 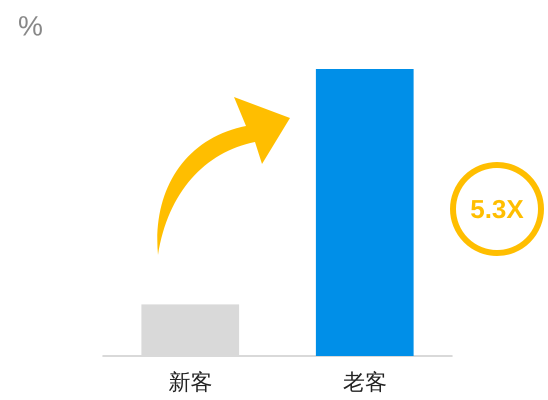 What do you see at coordinates (364, 383) in the screenshot?
I see `x-tick-label: 老客` at bounding box center [364, 383].